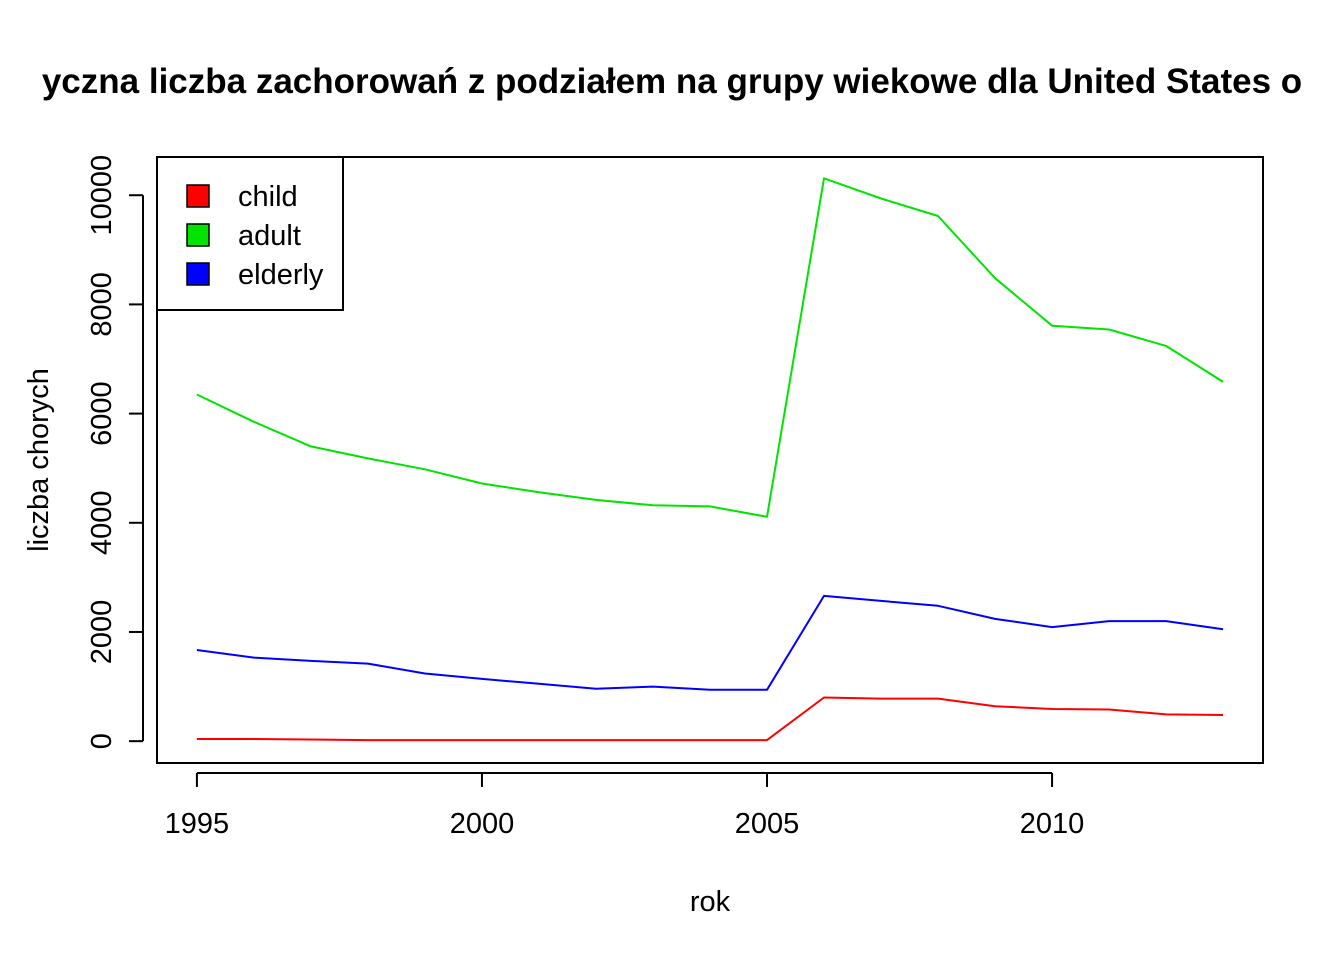  What do you see at coordinates (198, 235) in the screenshot?
I see `legend-swatch-adult` at bounding box center [198, 235].